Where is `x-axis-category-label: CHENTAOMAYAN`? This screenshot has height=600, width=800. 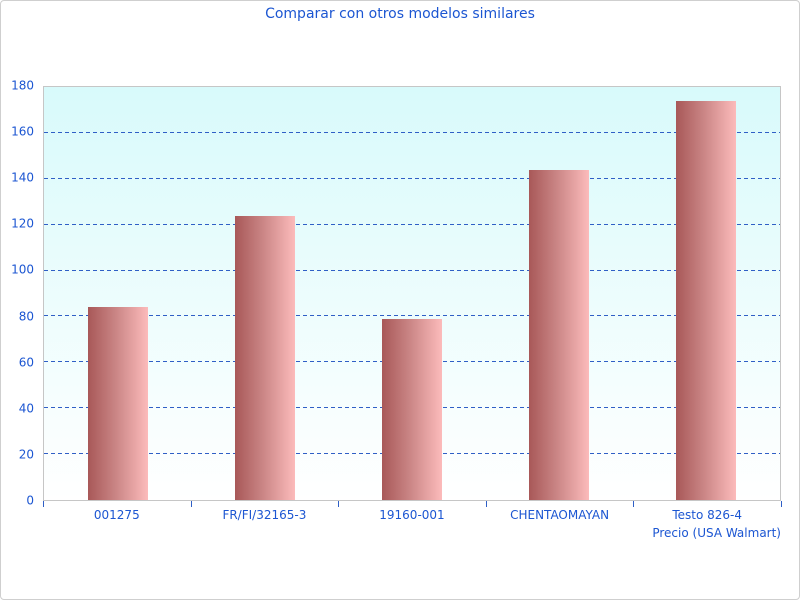 x-axis-category-label: CHENTAOMAYAN is located at coordinates (560, 515).